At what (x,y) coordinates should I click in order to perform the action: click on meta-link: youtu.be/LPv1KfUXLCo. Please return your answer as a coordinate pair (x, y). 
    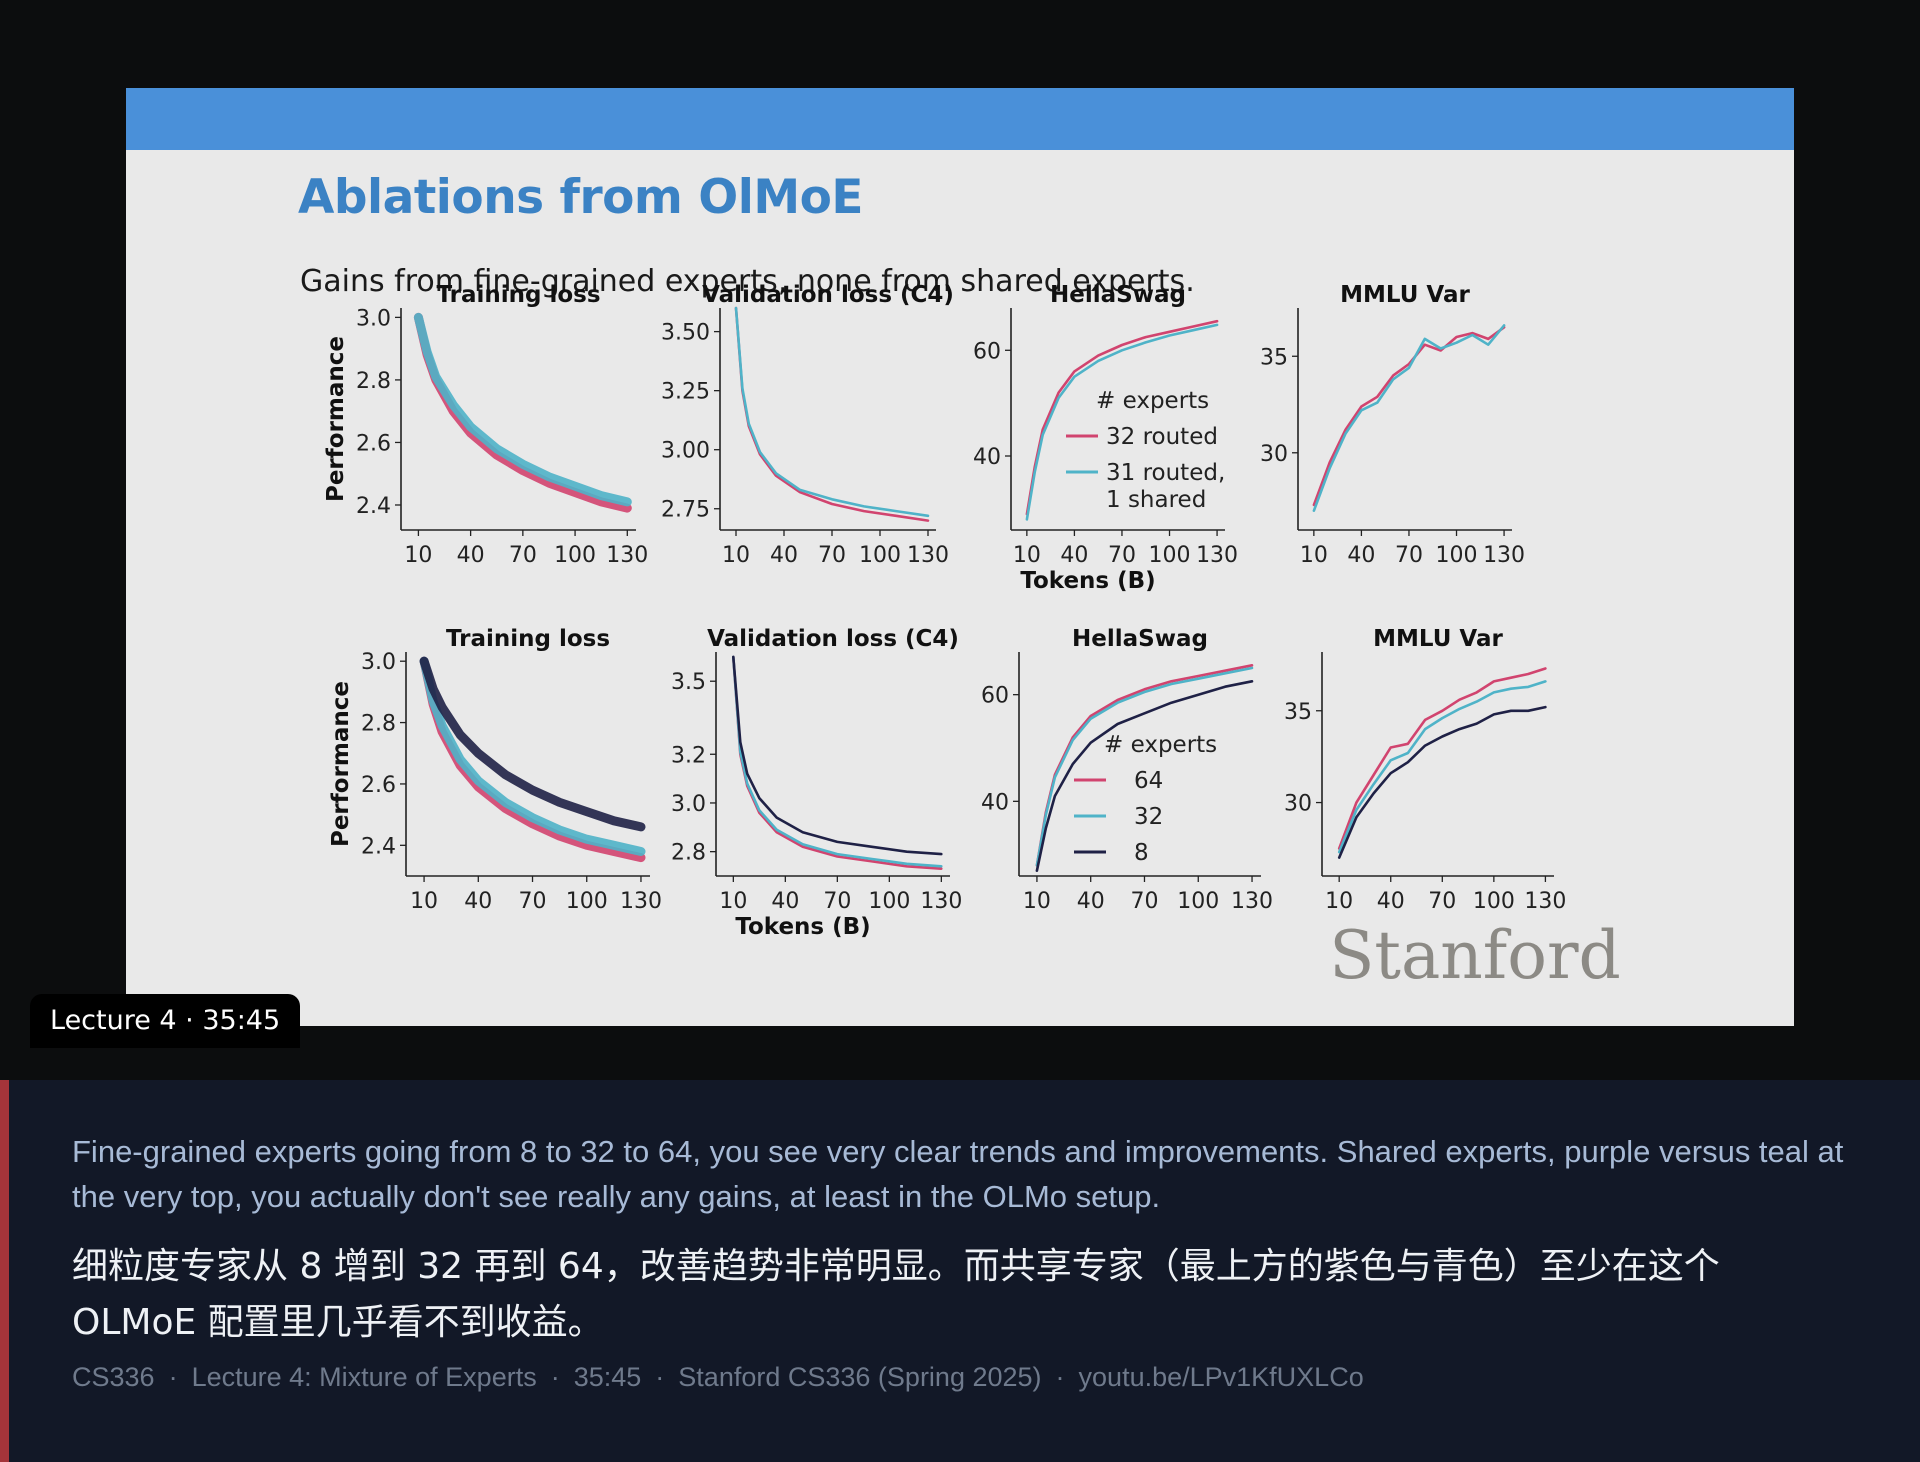
    Looking at the image, I should click on (1221, 1377).